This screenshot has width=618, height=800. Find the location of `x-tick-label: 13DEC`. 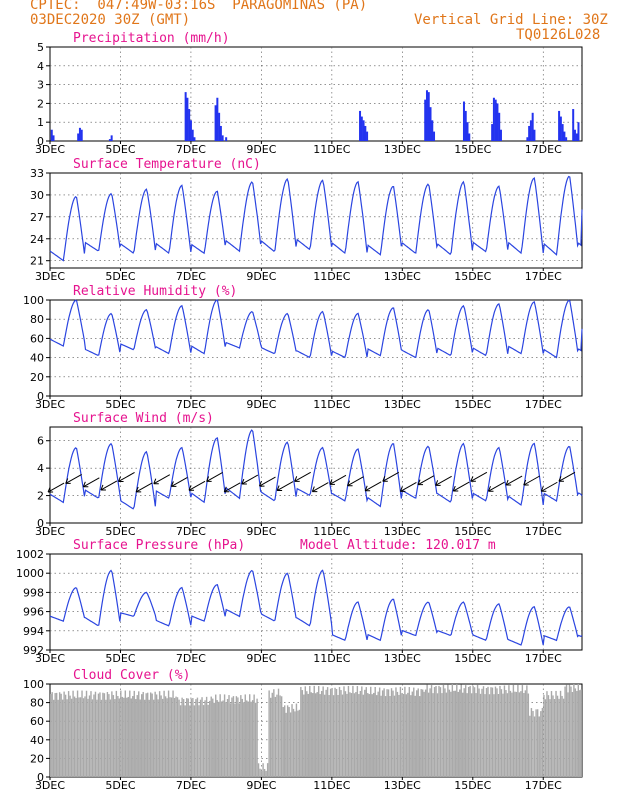

x-tick-label: 13DEC is located at coordinates (402, 658).